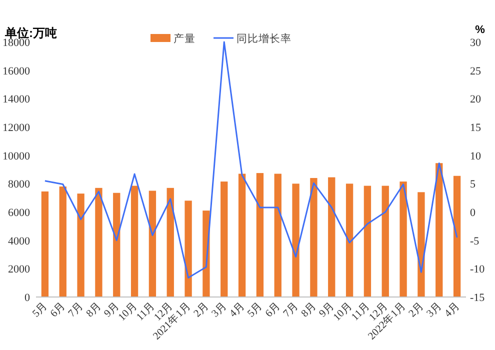 This screenshot has width=495, height=350. I want to click on y-tick-label: 14000, so click(16, 100).